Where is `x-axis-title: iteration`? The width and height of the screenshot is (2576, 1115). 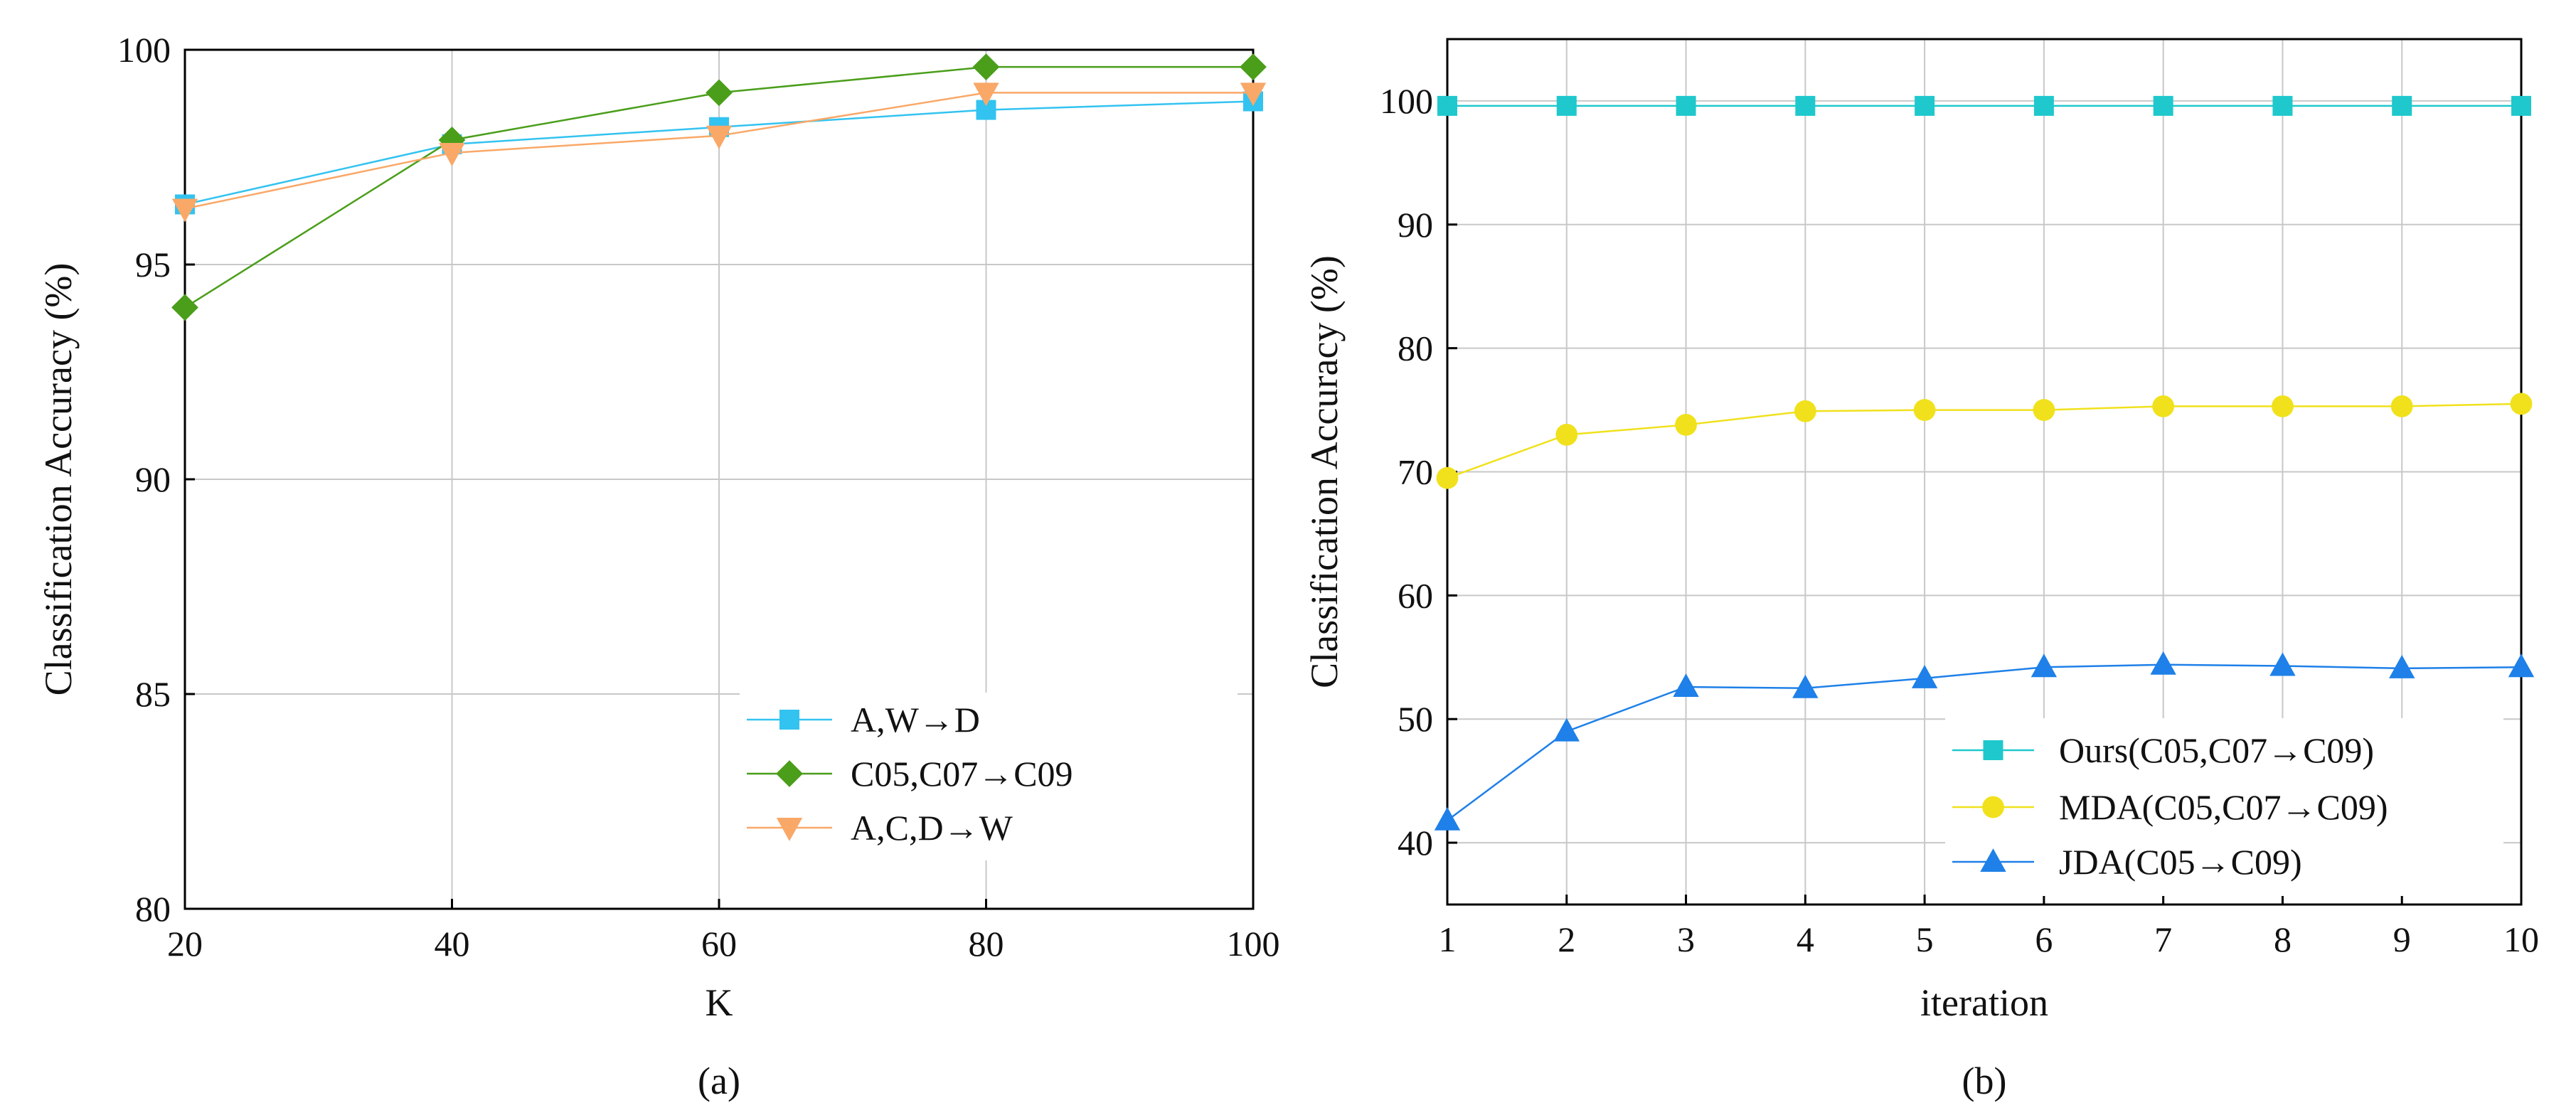 x-axis-title: iteration is located at coordinates (1984, 1002).